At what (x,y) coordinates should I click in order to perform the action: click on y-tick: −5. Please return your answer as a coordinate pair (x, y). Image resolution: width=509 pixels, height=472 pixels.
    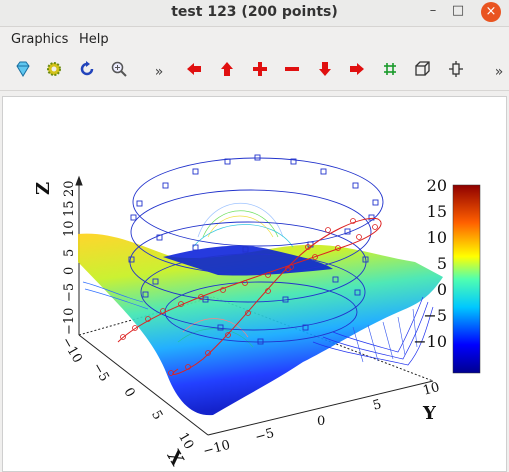
    Looking at the image, I should click on (265, 435).